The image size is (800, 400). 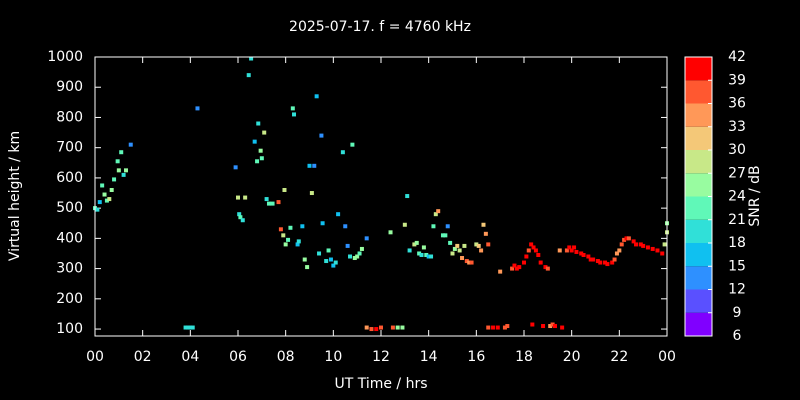 What do you see at coordinates (380, 27) in the screenshot?
I see `chart-title: 2025-07-17. f = 4760 kHz` at bounding box center [380, 27].